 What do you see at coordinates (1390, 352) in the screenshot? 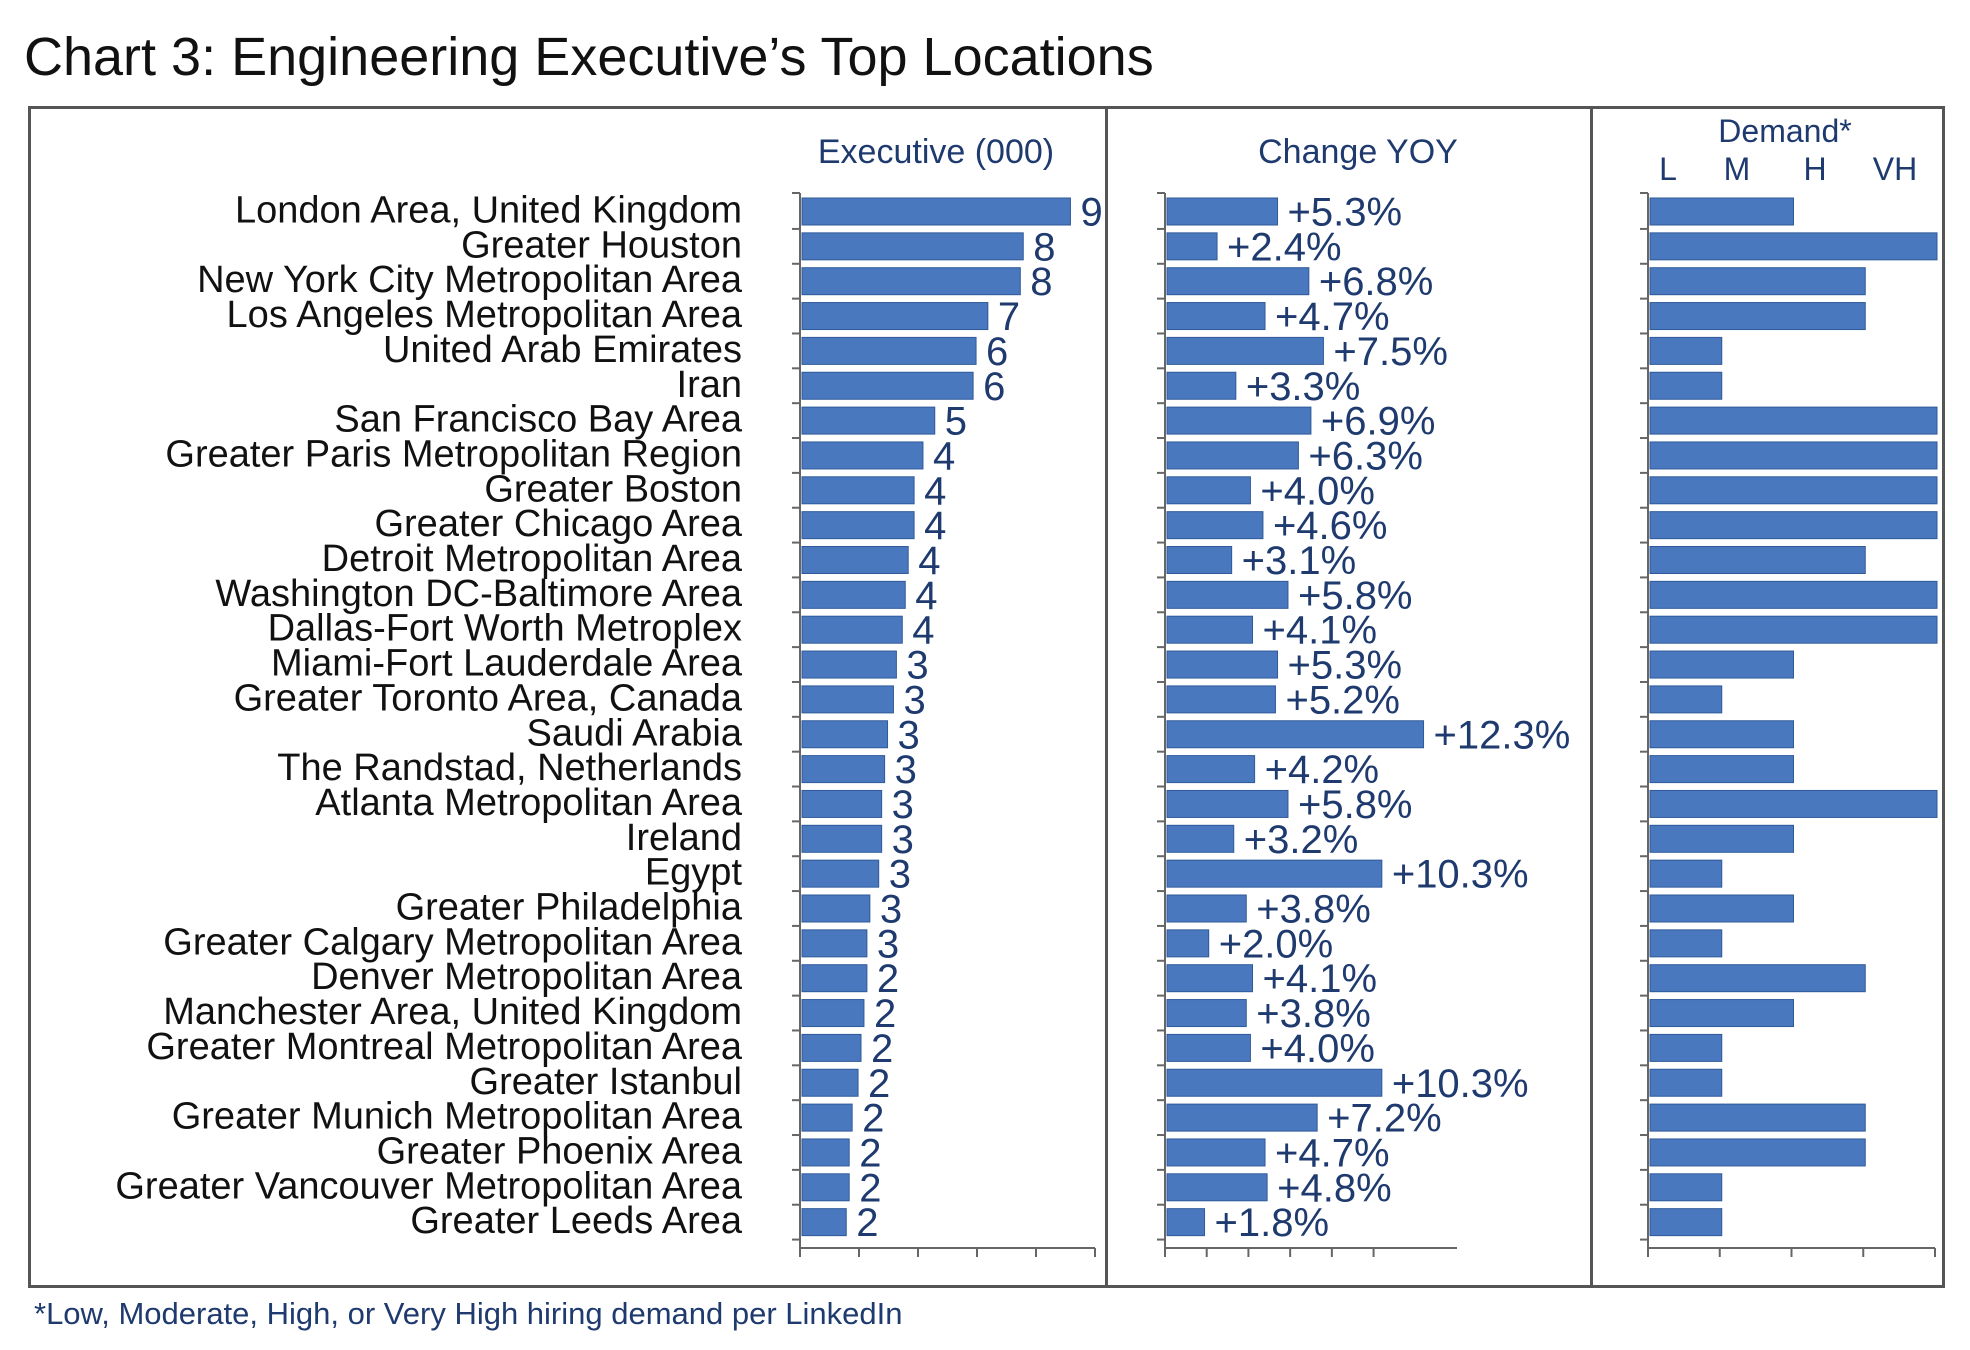
I see `change-yoy-data-label: +7.5%` at bounding box center [1390, 352].